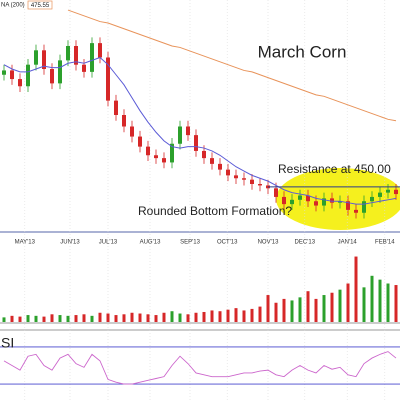 The height and width of the screenshot is (400, 400). What do you see at coordinates (215, 211) in the screenshot?
I see `annotation: Rounded Bottom Formation?` at bounding box center [215, 211].